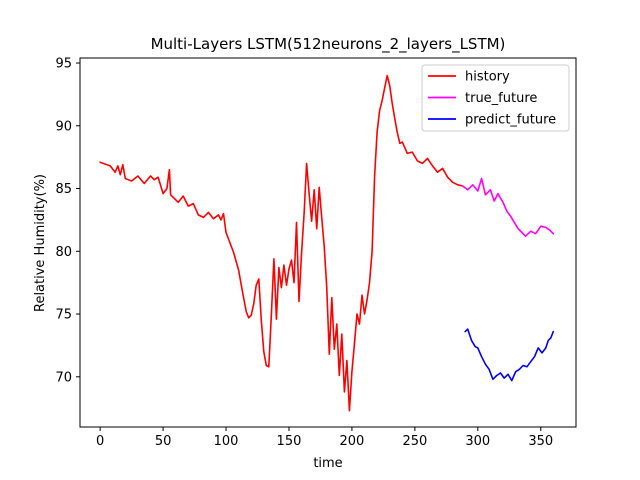 The image size is (640, 480). What do you see at coordinates (100, 441) in the screenshot?
I see `x-tick-label: 0` at bounding box center [100, 441].